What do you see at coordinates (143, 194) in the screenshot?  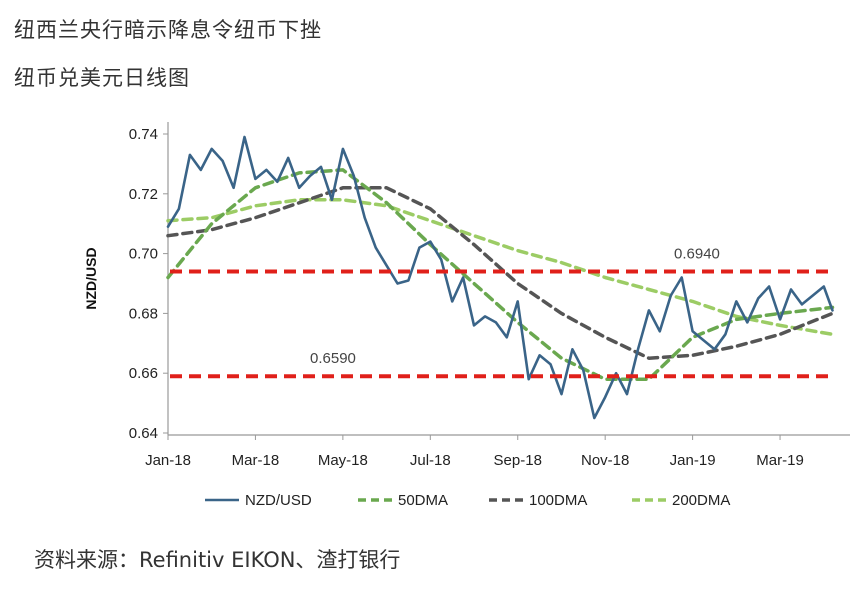 I see `y-tick-label: 0.72` at bounding box center [143, 194].